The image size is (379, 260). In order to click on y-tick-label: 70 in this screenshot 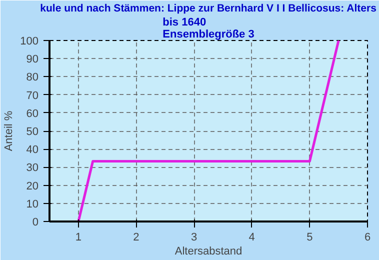, I will do `click(32, 96)`.